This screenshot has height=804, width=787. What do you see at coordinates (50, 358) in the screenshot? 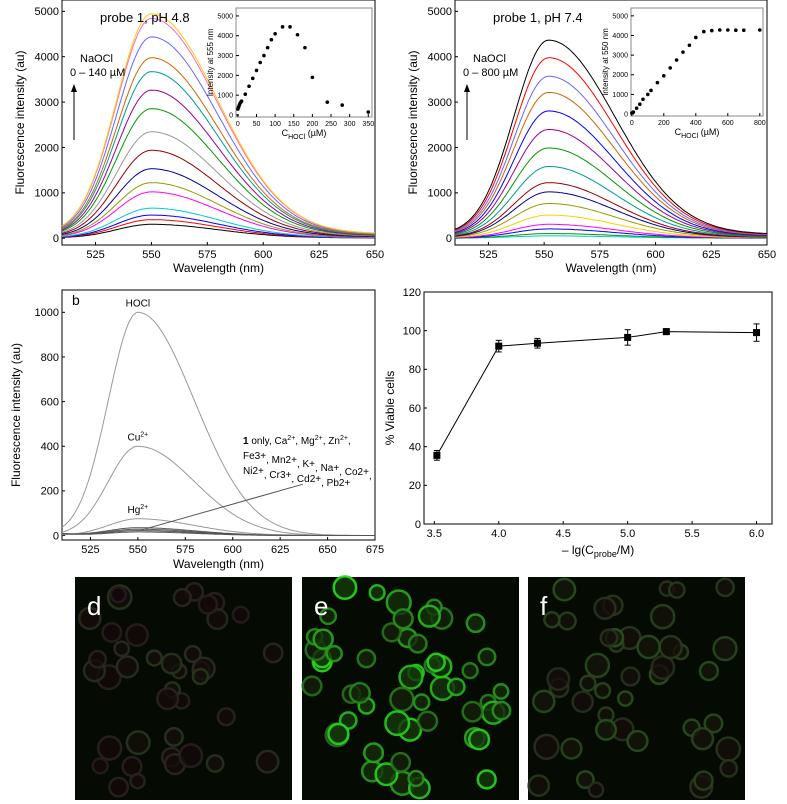
I see `y-tick-label: 800` at bounding box center [50, 358].